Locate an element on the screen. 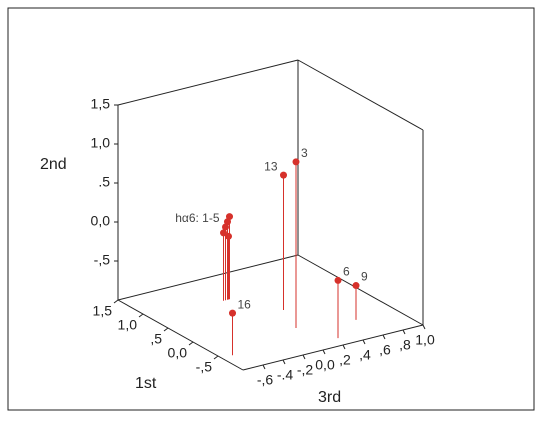 The image size is (542, 434). y-tick-label: 1,0 is located at coordinates (101, 143).